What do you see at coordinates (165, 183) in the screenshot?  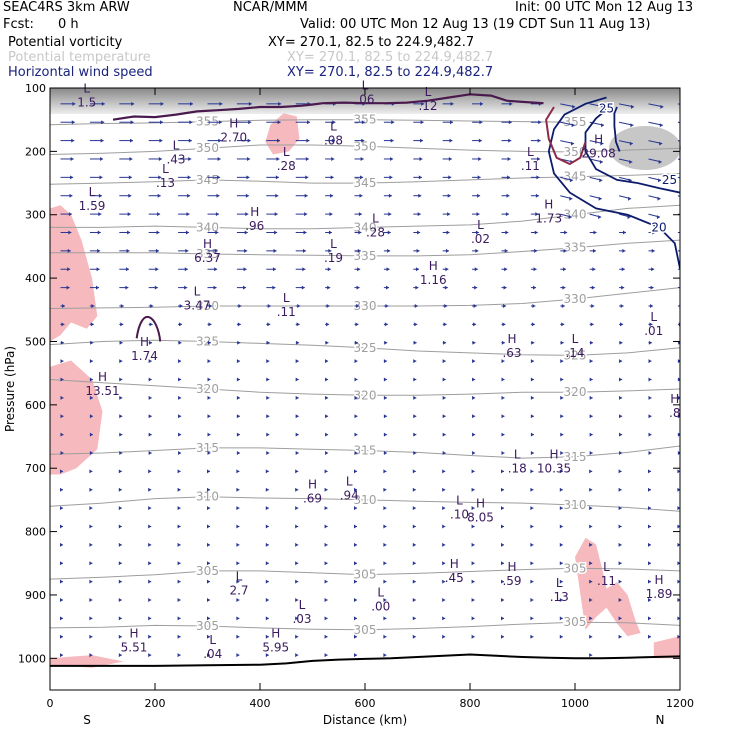 I see `extremum-value-9: .13` at bounding box center [165, 183].